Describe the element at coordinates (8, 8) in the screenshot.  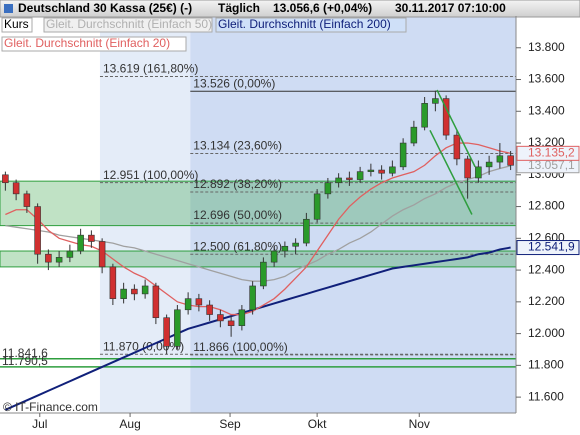
I see `icon` at that location.